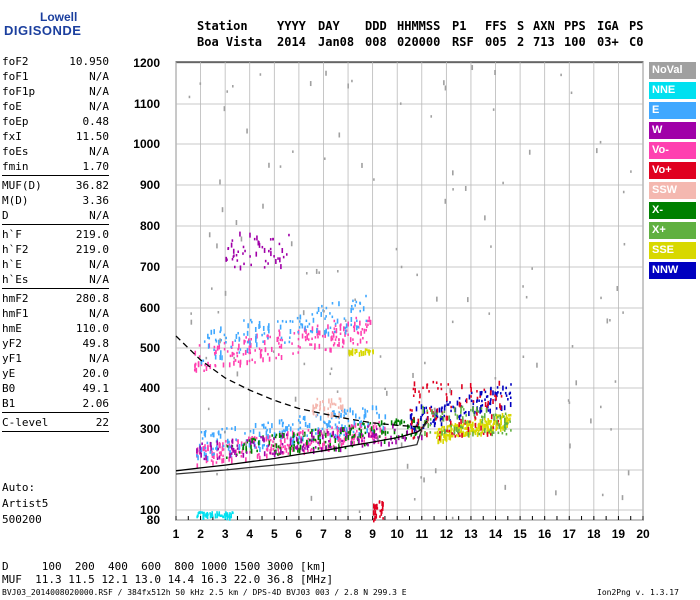 This screenshot has width=700, height=600. What do you see at coordinates (419, 26) in the screenshot?
I see `header-label-3: HHMMSS` at bounding box center [419, 26].